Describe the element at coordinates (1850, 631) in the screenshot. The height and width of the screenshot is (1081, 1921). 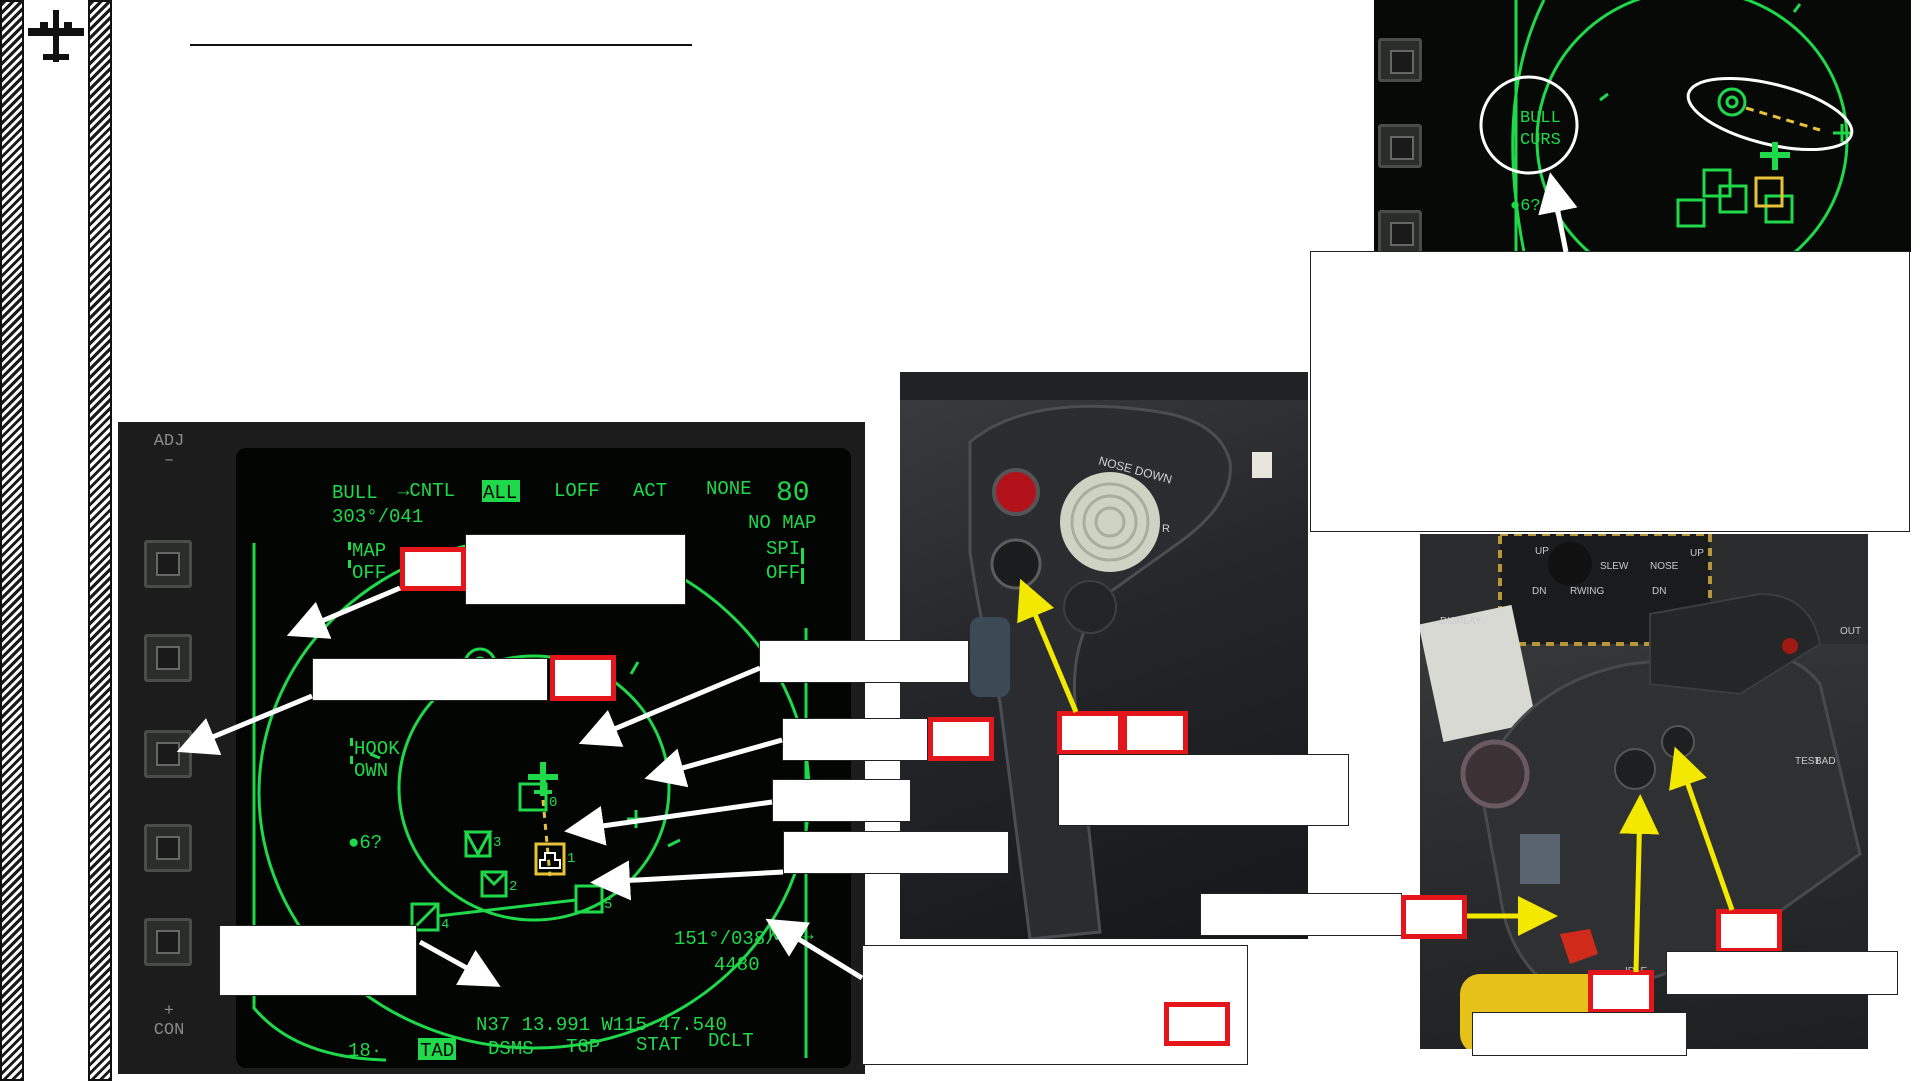
I see `throttle-label-out: OUT` at that location.